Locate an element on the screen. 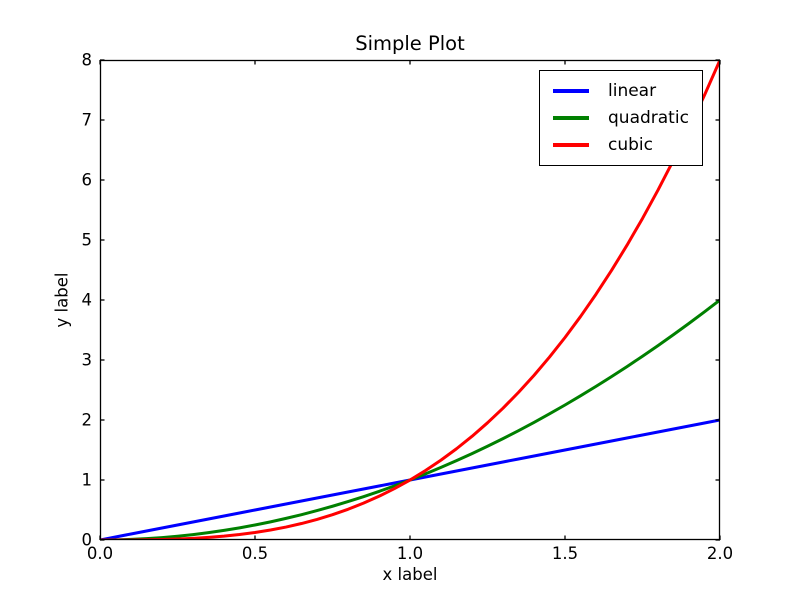 The height and width of the screenshot is (600, 800). y-tick-label: 5 is located at coordinates (87, 240).